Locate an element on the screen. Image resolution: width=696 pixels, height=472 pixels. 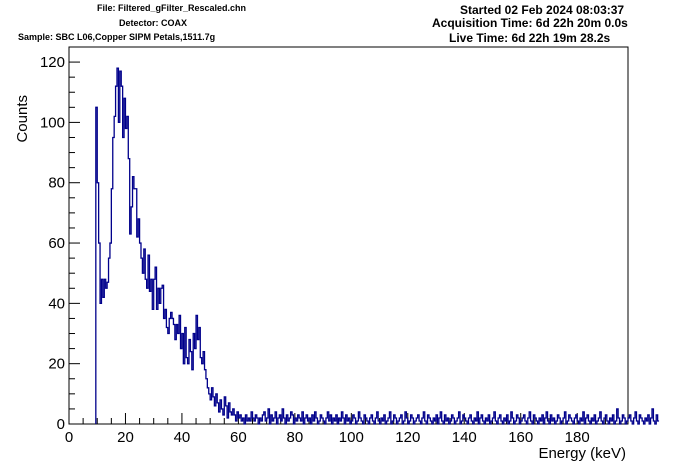
x-tick-label: 40 is located at coordinates (182, 437).